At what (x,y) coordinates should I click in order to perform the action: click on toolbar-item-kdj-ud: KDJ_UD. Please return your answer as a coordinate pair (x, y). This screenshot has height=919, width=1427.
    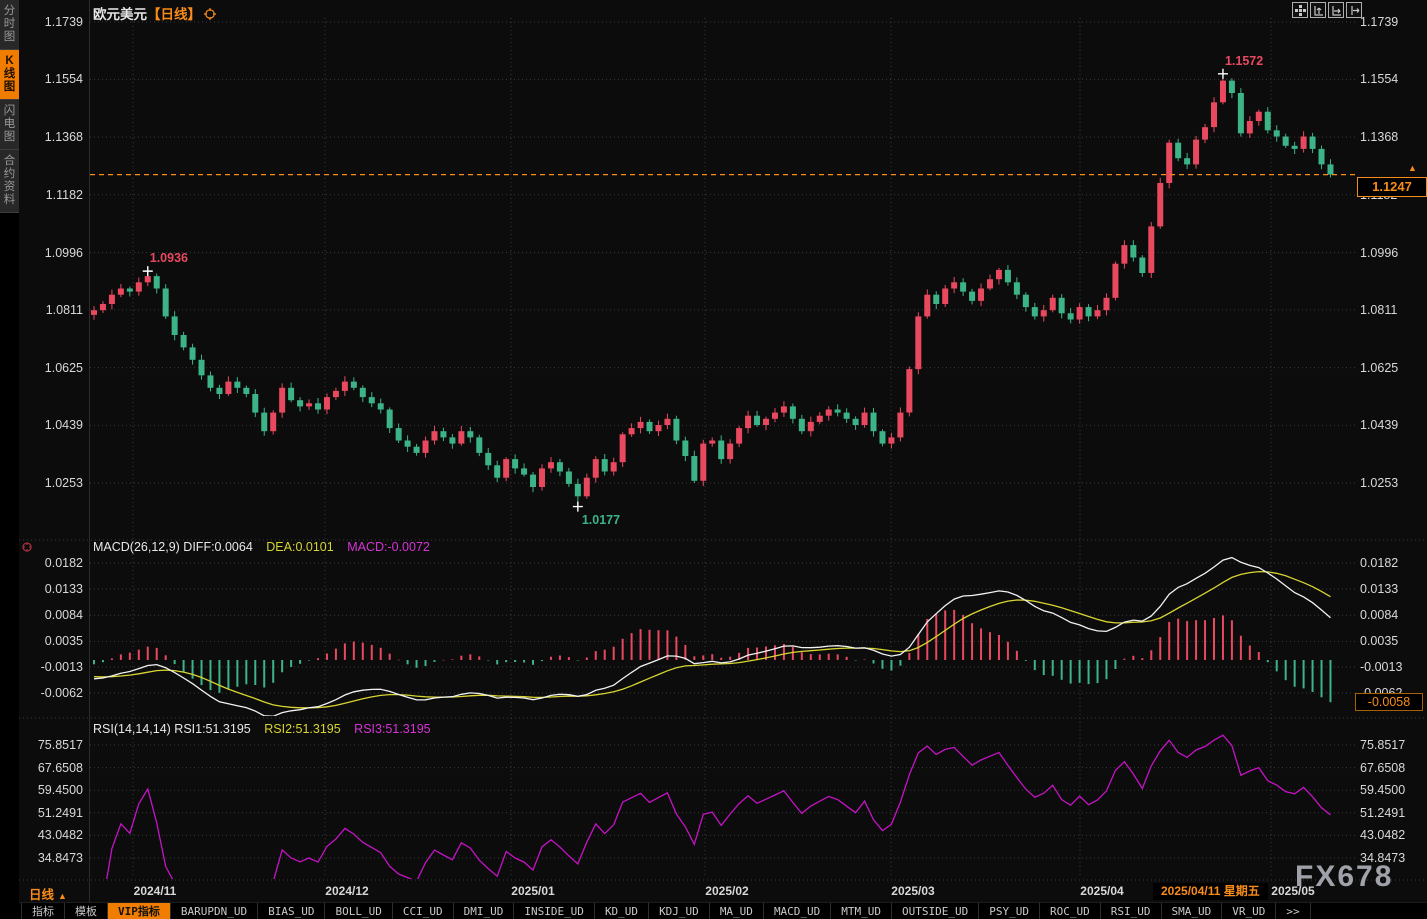
    Looking at the image, I should click on (678, 911).